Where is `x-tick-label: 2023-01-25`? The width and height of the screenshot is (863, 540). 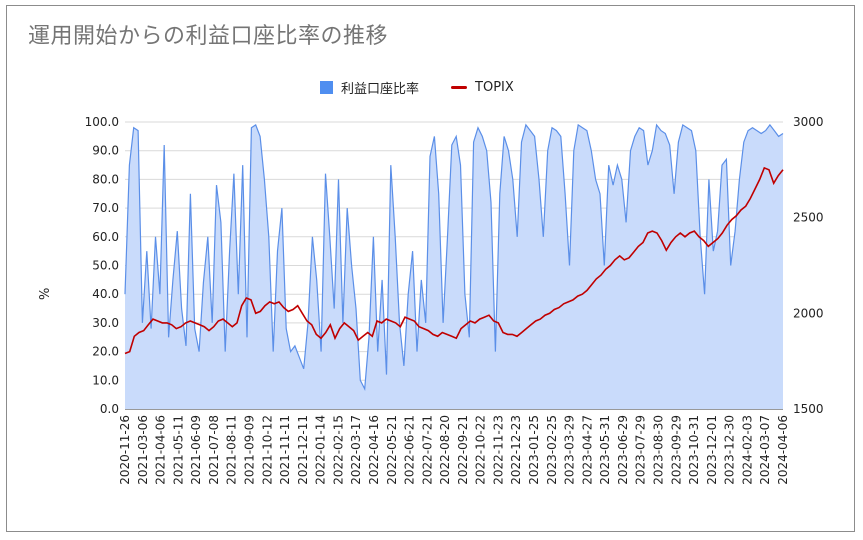
x-tick-label: 2023-01-25 is located at coordinates (534, 450).